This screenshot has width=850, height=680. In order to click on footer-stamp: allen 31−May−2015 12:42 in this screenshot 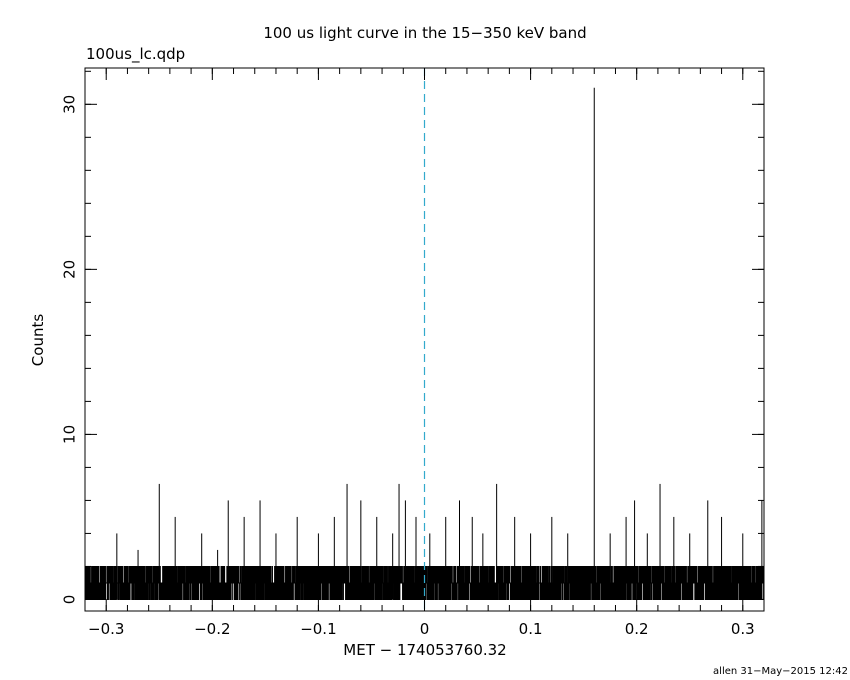, I will do `click(780, 671)`.